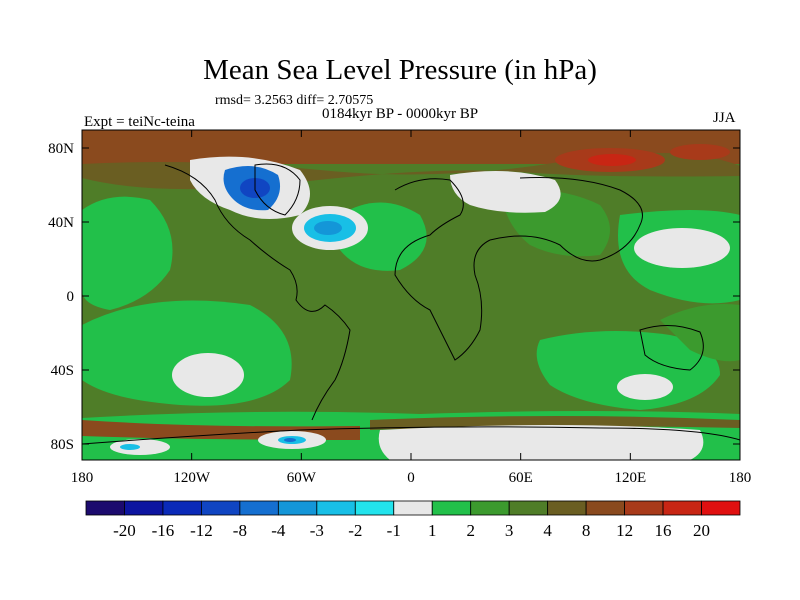 The width and height of the screenshot is (800, 600). What do you see at coordinates (328, 228) in the screenshot?
I see `field-atlantic-neg3` at bounding box center [328, 228].